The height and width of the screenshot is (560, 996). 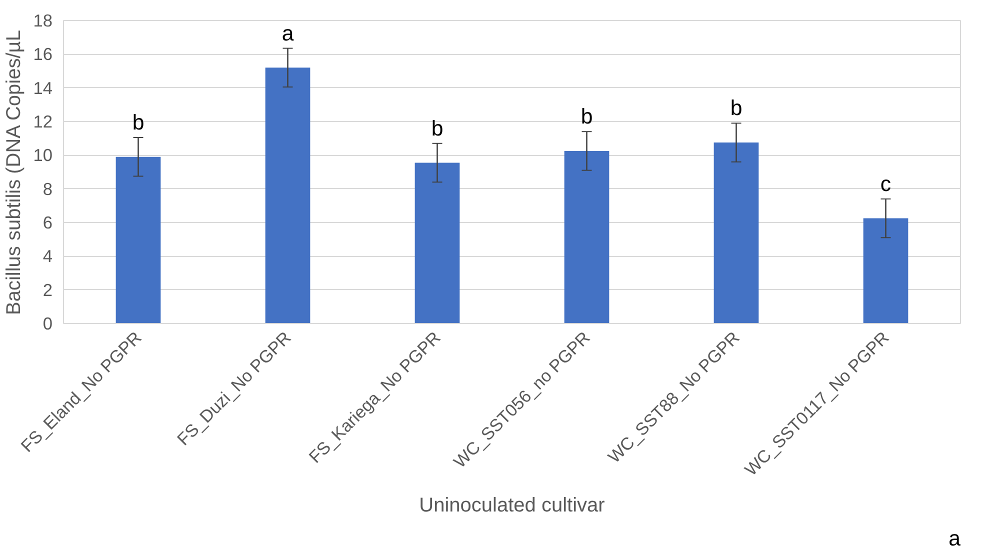 I want to click on y-tick-label: 16, so click(x=43, y=54).